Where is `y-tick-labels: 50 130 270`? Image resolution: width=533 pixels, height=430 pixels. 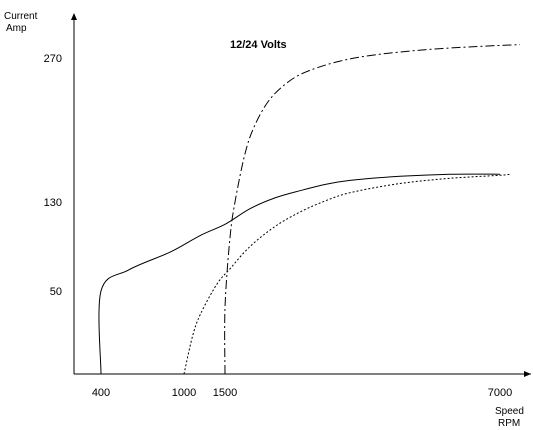 y-tick-labels: 50 130 270 is located at coordinates (53, 175).